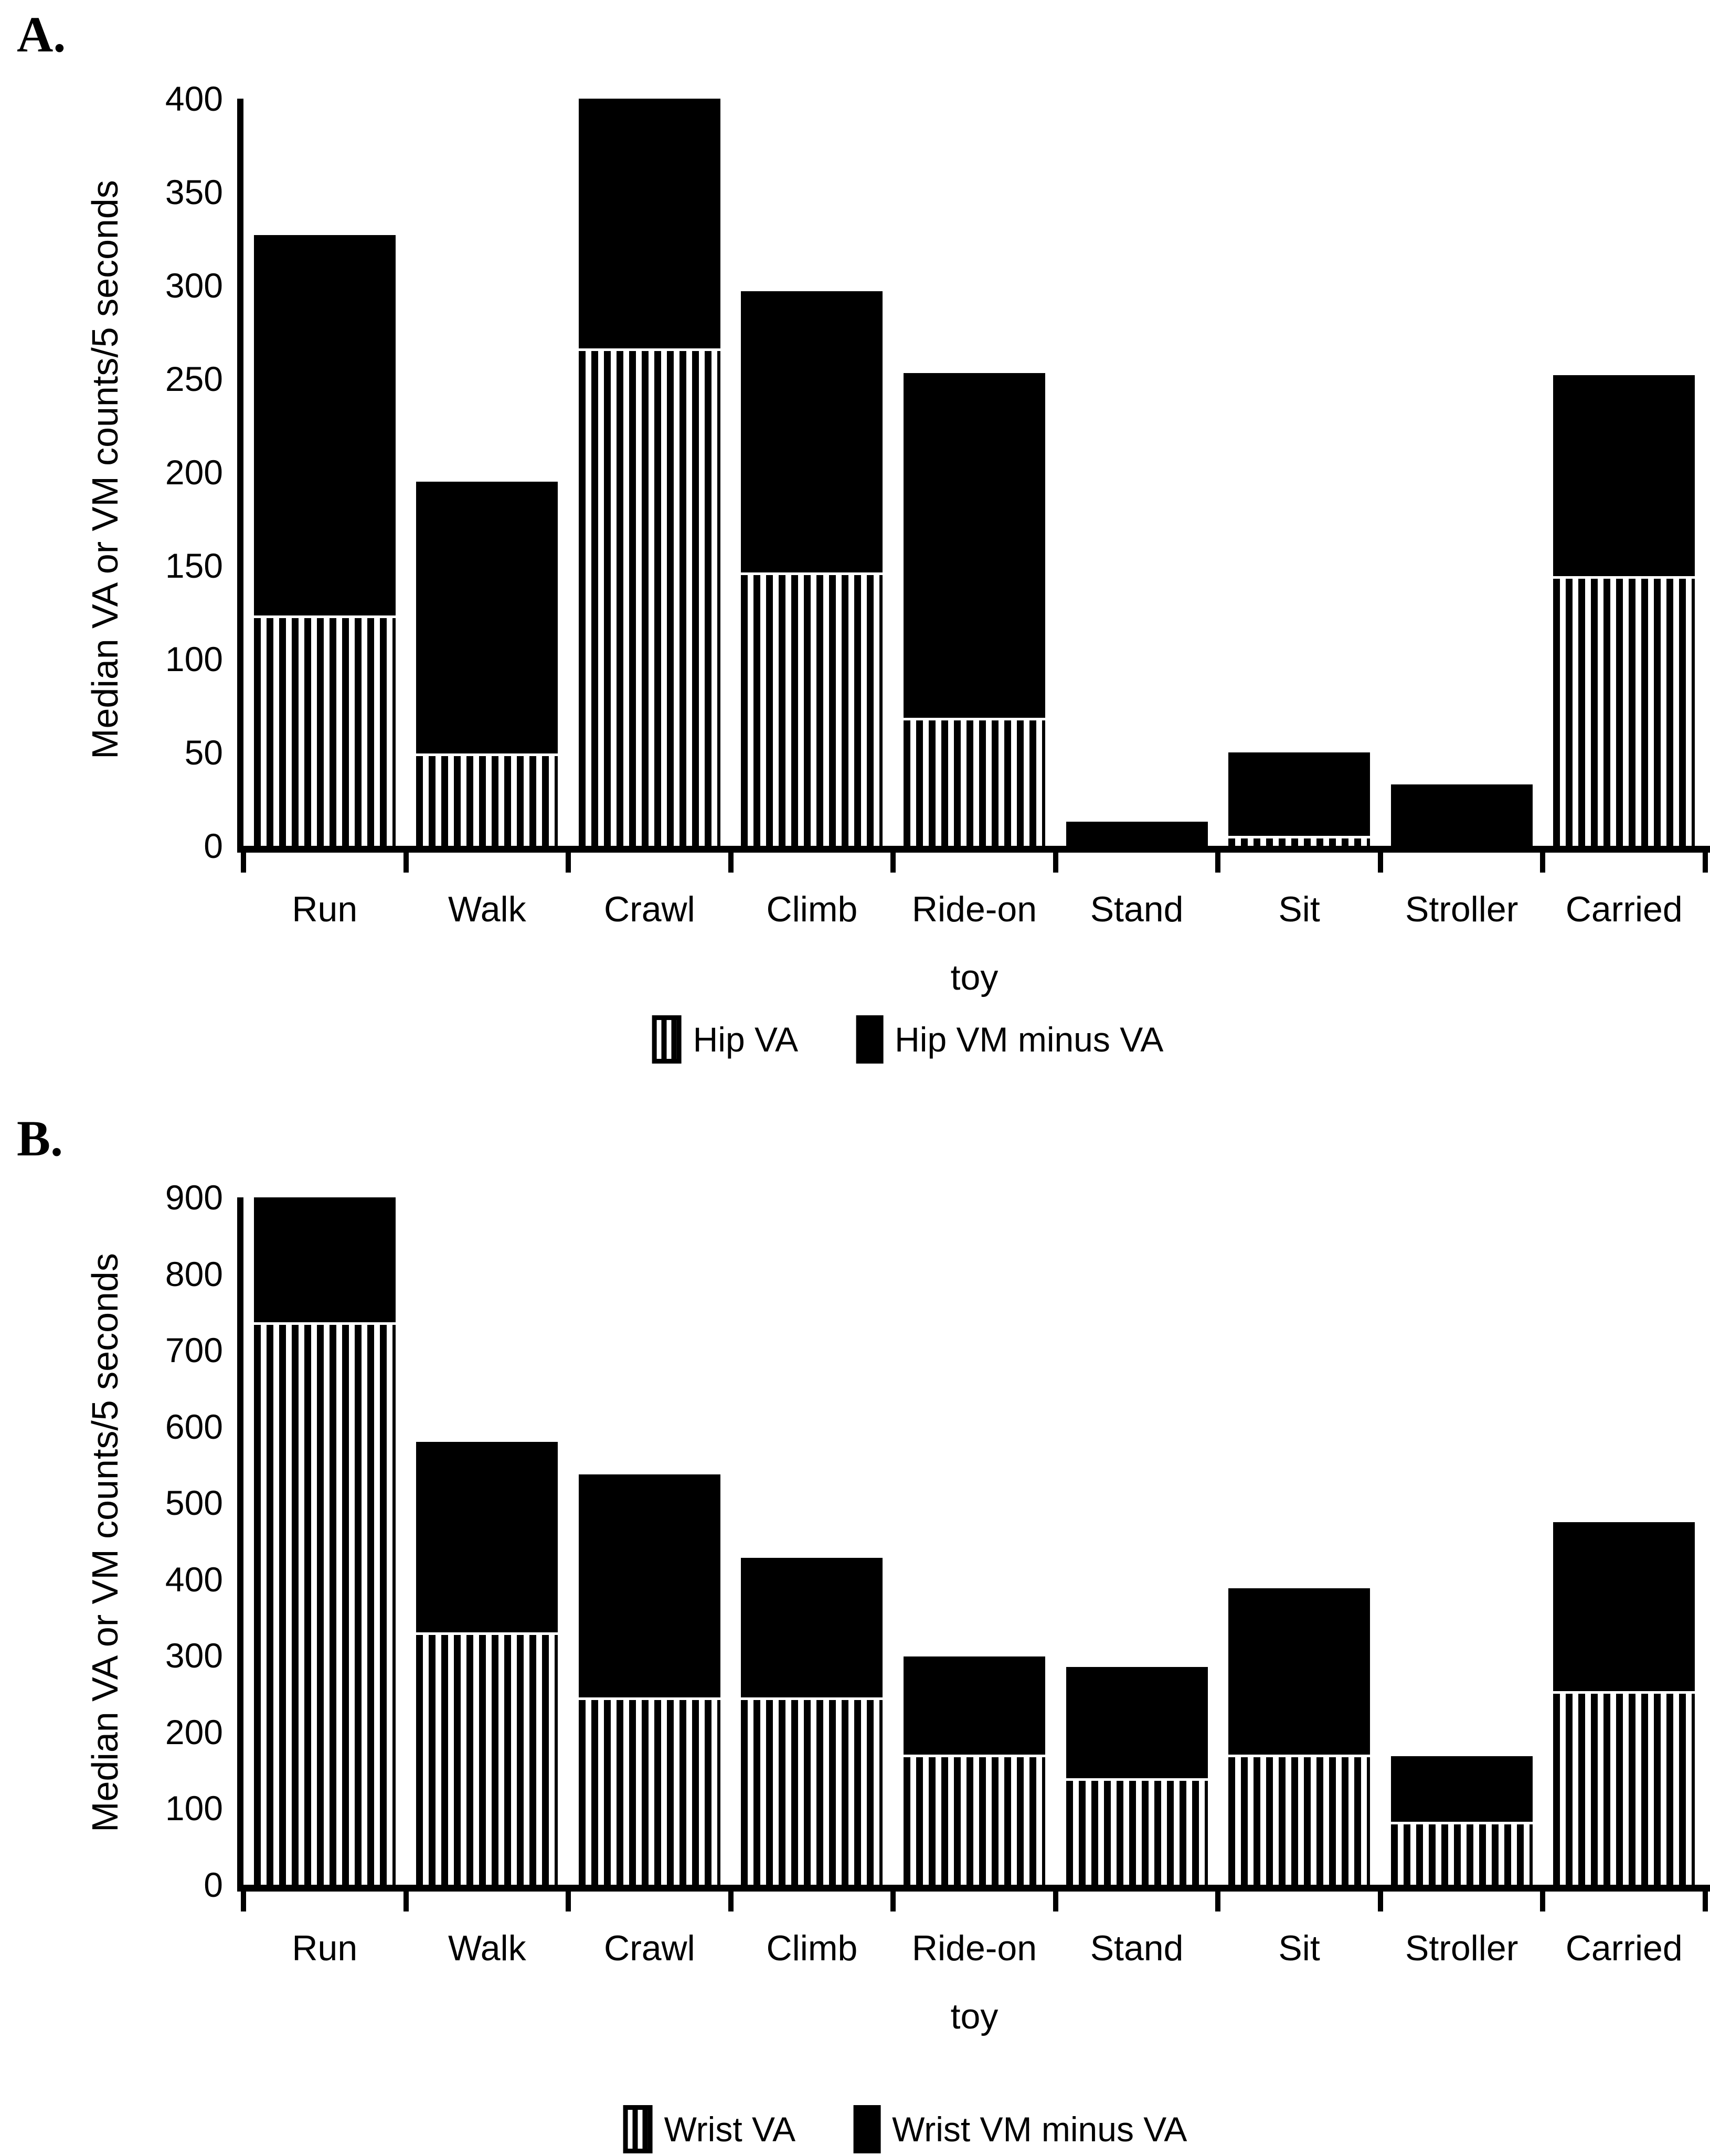 This screenshot has height=2156, width=1710. What do you see at coordinates (812, 710) in the screenshot?
I see `bar-climb-va-segment` at bounding box center [812, 710].